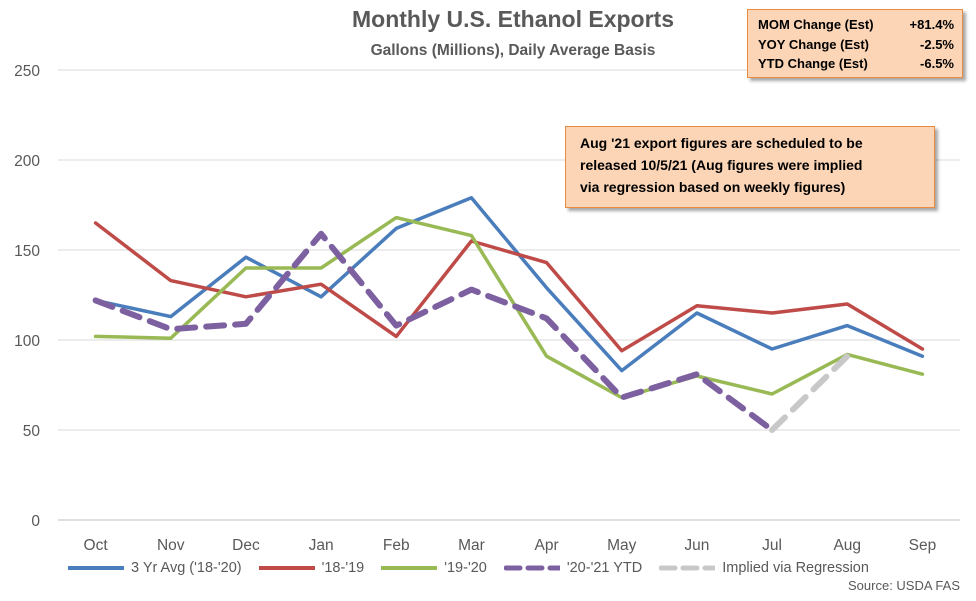 The width and height of the screenshot is (976, 601). I want to click on x-tick-label: Apr, so click(547, 545).